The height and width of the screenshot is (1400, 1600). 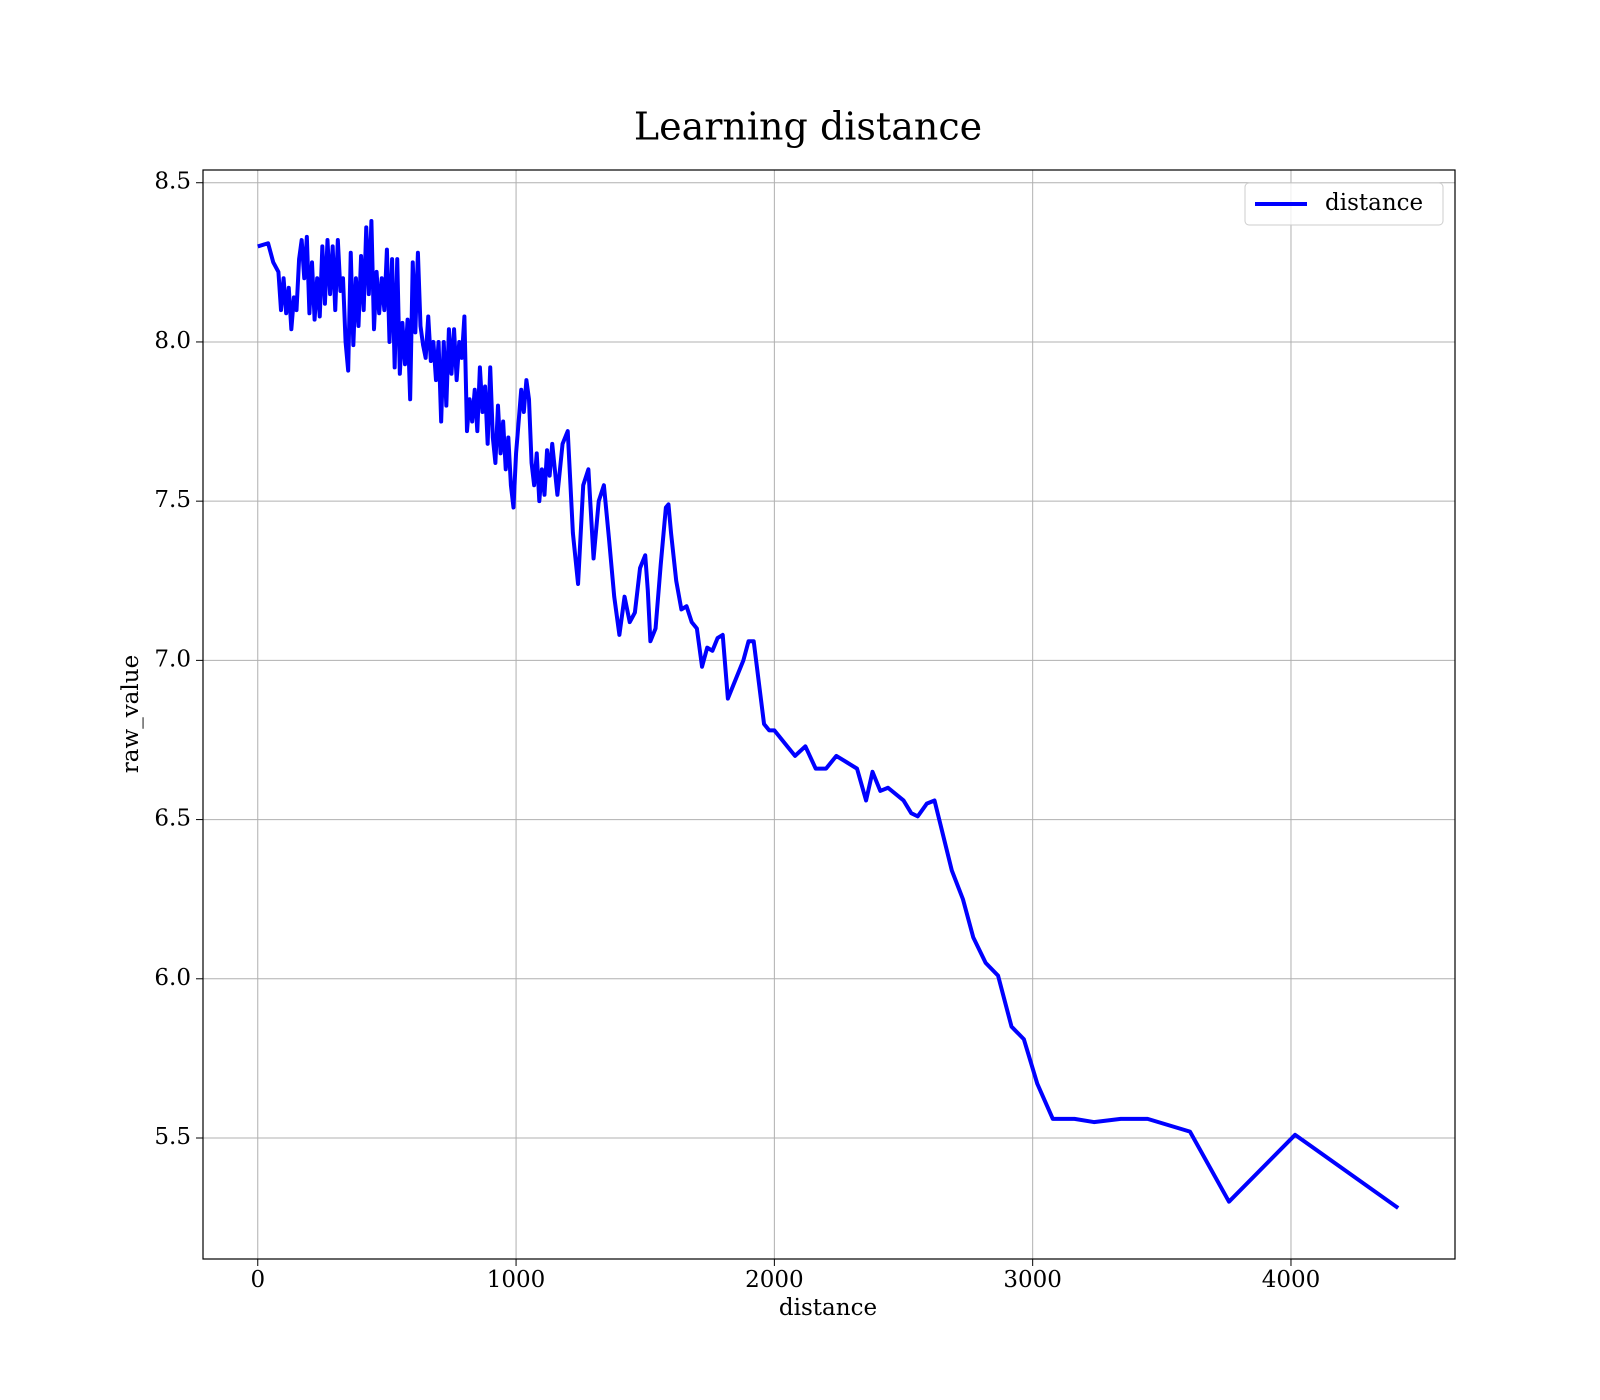 I want to click on legend-label: distance, so click(x=1374, y=203).